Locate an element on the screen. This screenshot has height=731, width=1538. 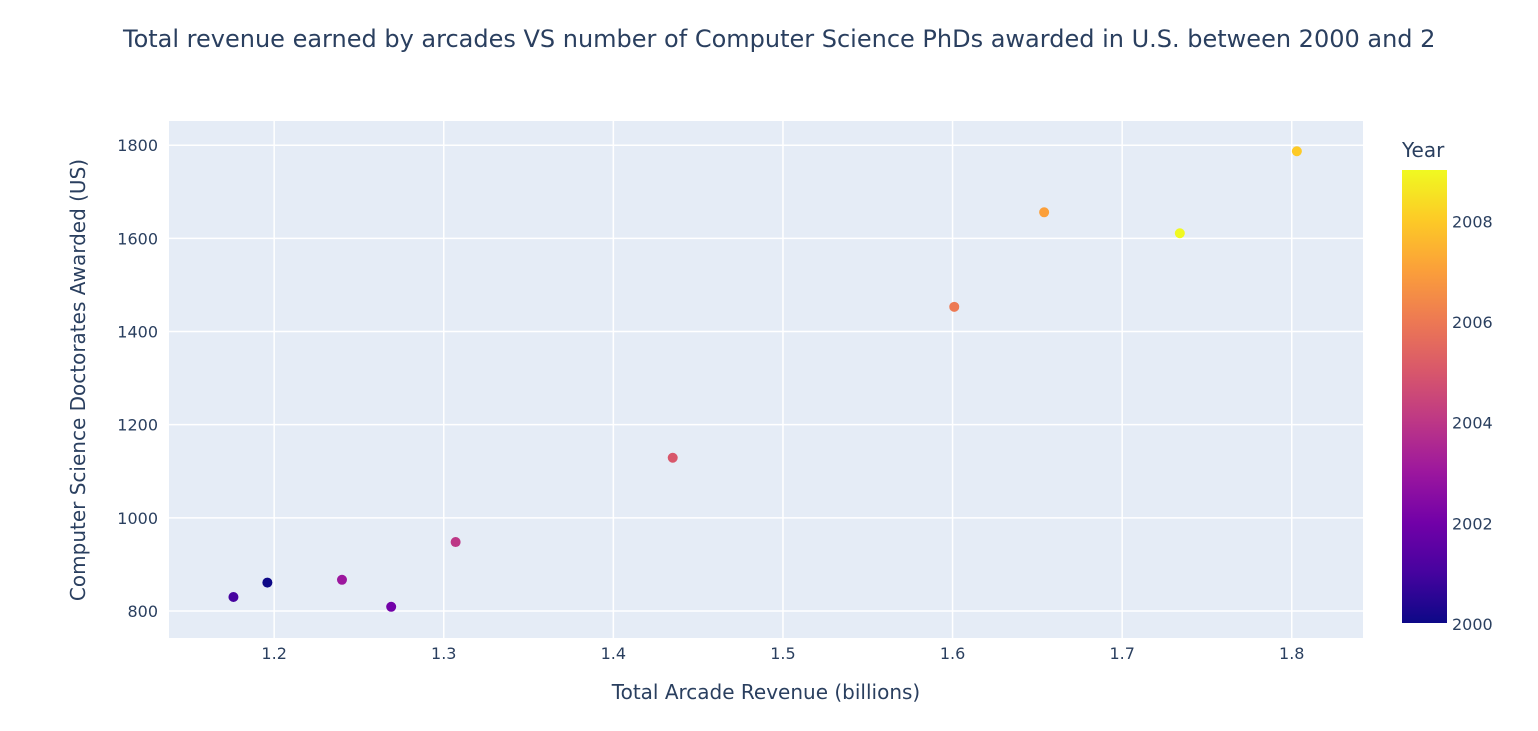
x-tick-label: 1.2 is located at coordinates (273, 653).